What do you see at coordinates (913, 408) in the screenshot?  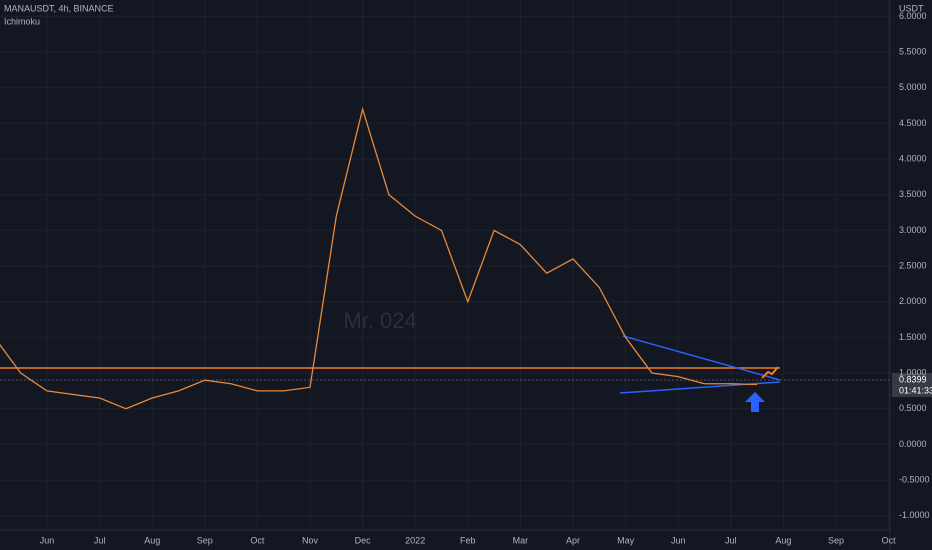 I see `y-tick-label: 0.5000` at bounding box center [913, 408].